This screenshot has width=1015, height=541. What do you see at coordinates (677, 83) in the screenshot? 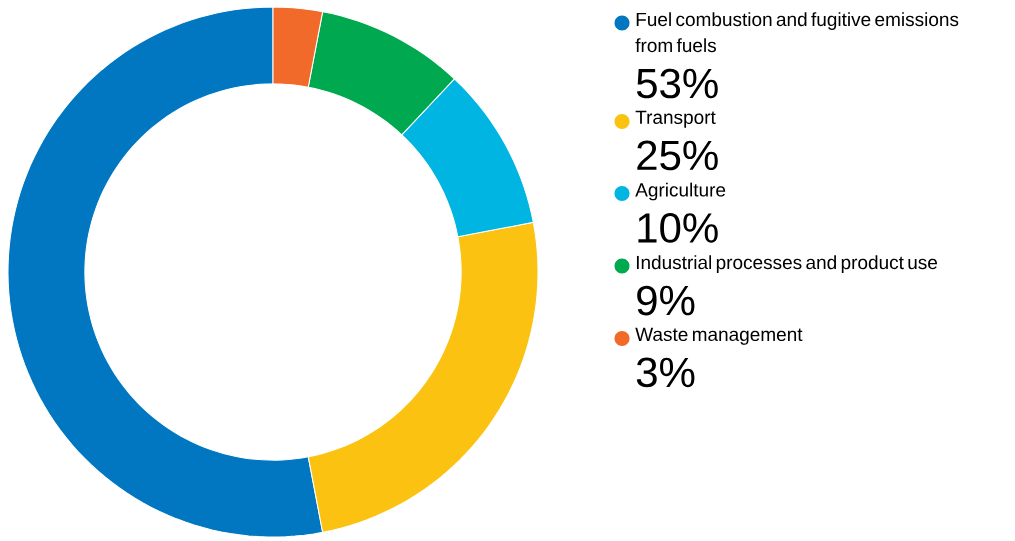
I see `data-label: 53%` at bounding box center [677, 83].